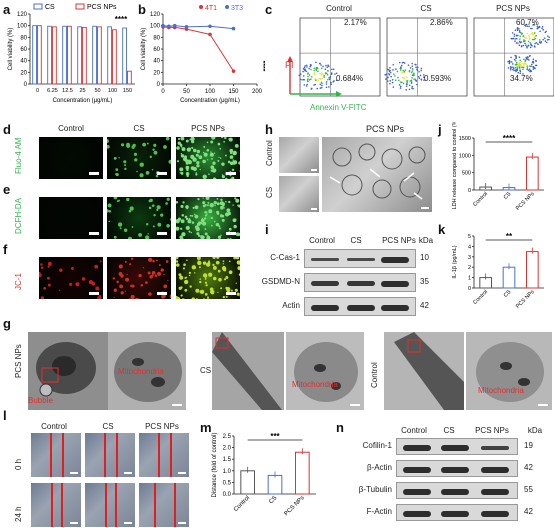 The image size is (554, 528). What do you see at coordinates (23, 73) in the screenshot?
I see `y-tick-label: 20` at bounding box center [23, 73].